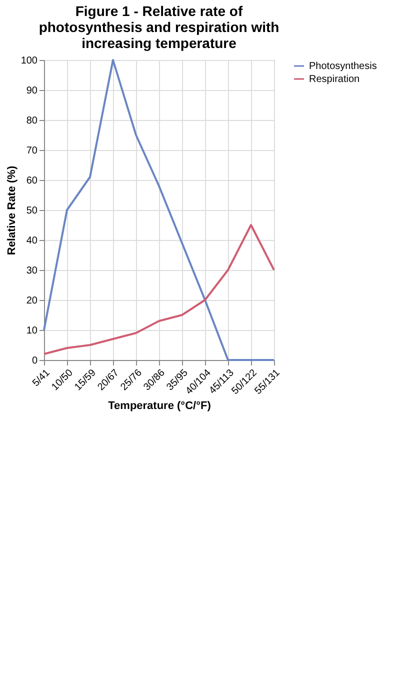  Describe the element at coordinates (32, 301) in the screenshot. I see `y-tick-label: 20` at that location.